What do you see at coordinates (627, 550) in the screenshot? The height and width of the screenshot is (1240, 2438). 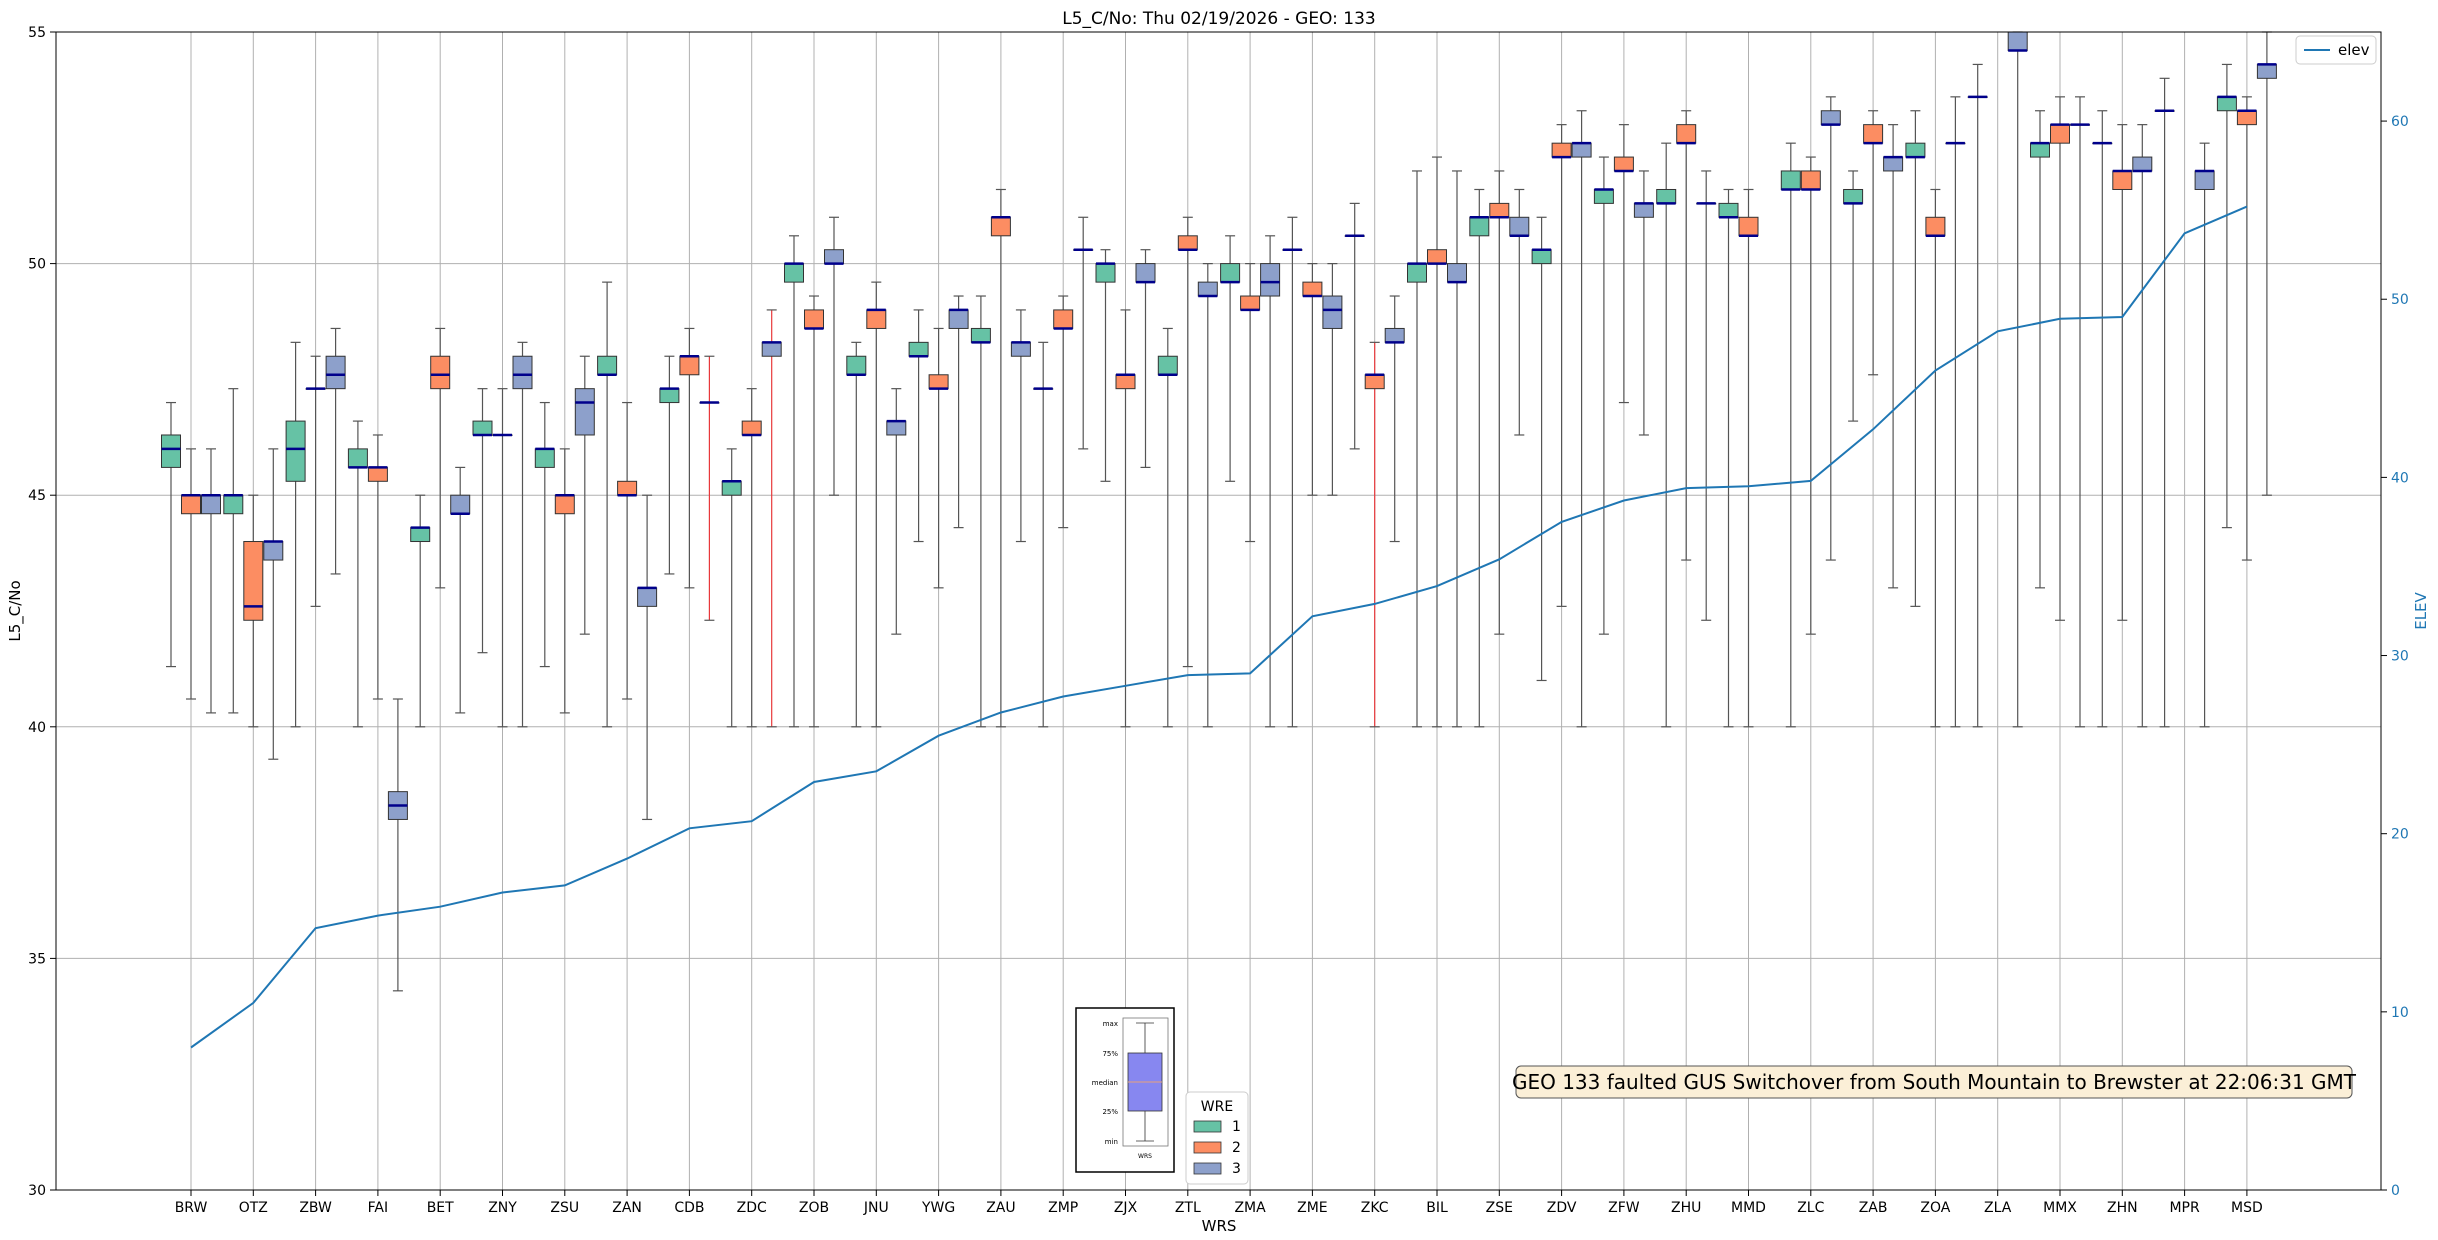 I see `box-zan-wre2` at bounding box center [627, 550].